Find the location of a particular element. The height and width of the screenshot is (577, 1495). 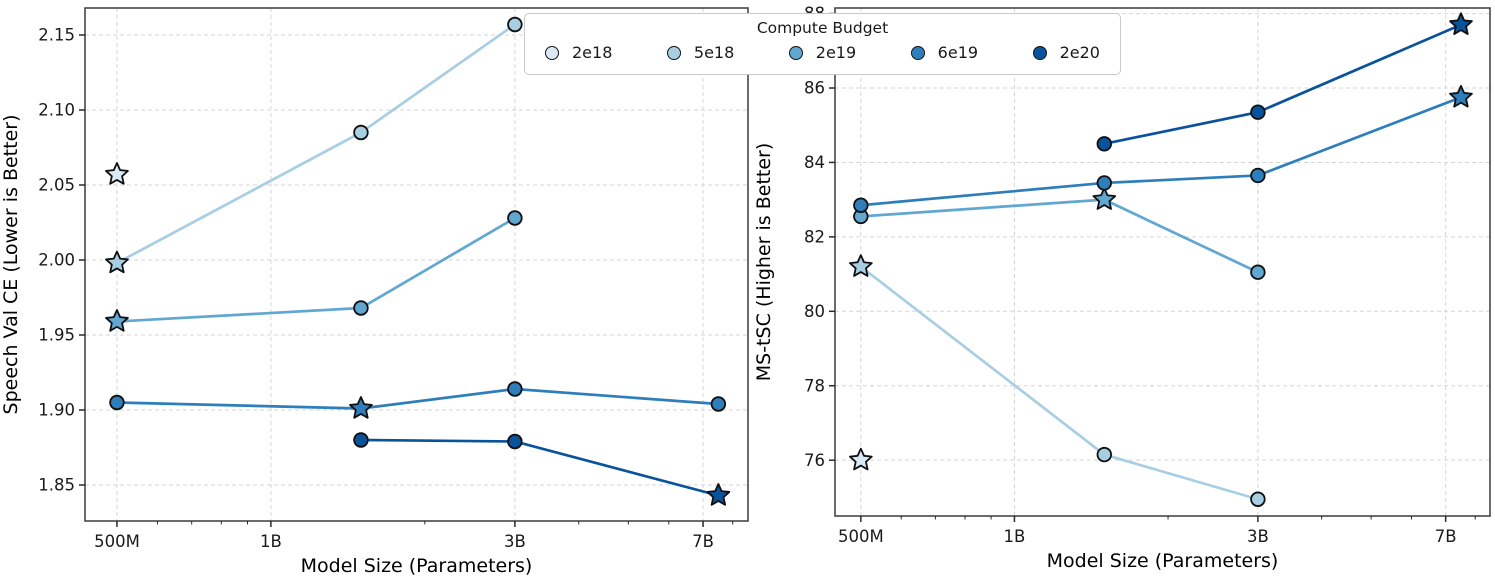

legend-entry-6e19: 6e19 is located at coordinates (944, 52).